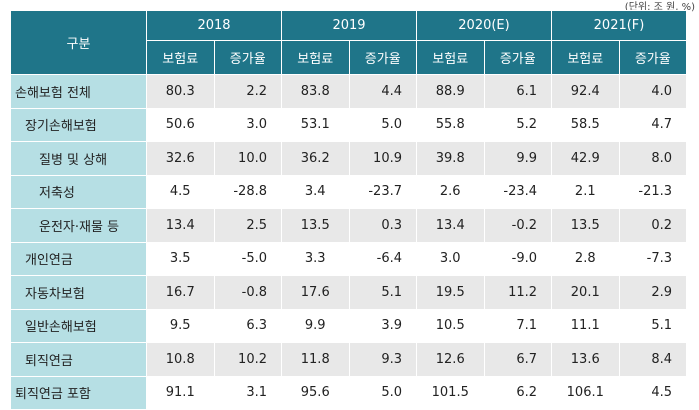 Image resolution: width=699 pixels, height=410 pixels. I want to click on premium-cell: 10.5, so click(450, 325).